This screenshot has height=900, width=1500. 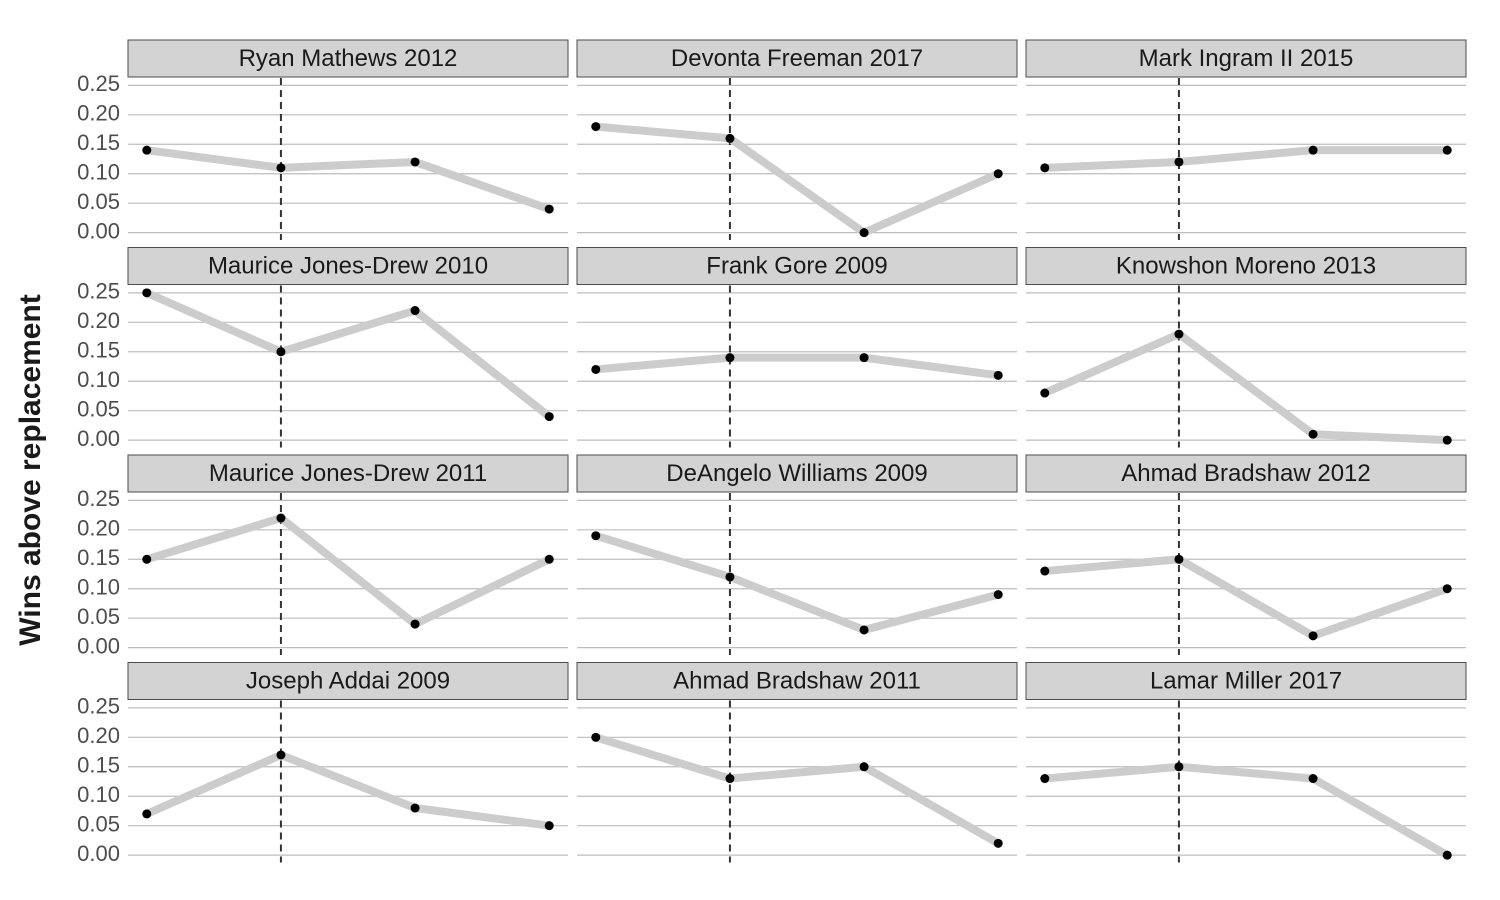 I want to click on panel-title: Ahmad Bradshaw 2012, so click(x=1246, y=473).